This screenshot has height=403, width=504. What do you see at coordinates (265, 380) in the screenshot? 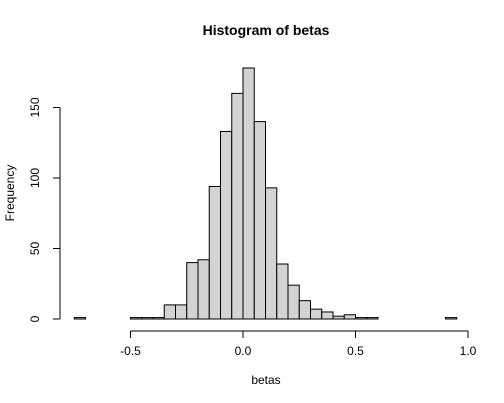
I see `x-axis-label: betas` at bounding box center [265, 380].